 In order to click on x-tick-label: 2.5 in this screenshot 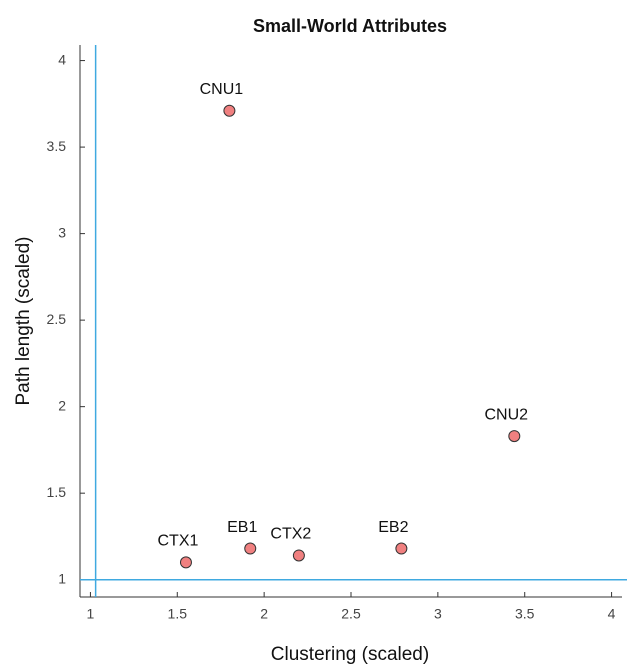, I will do `click(351, 614)`.